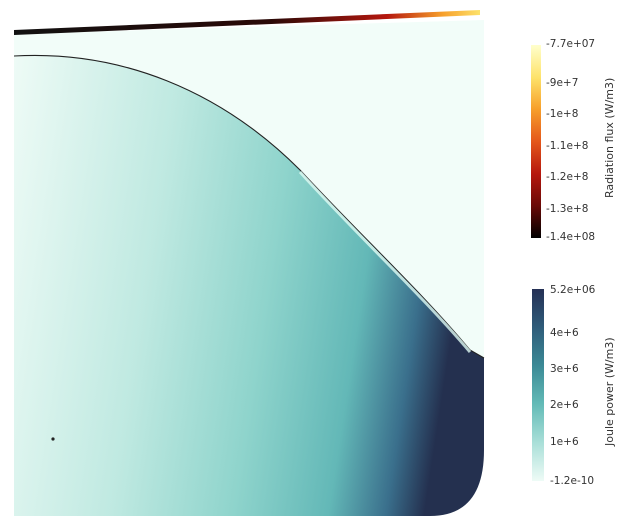 The height and width of the screenshot is (520, 626). What do you see at coordinates (538, 385) in the screenshot?
I see `joule-colorbar` at bounding box center [538, 385].